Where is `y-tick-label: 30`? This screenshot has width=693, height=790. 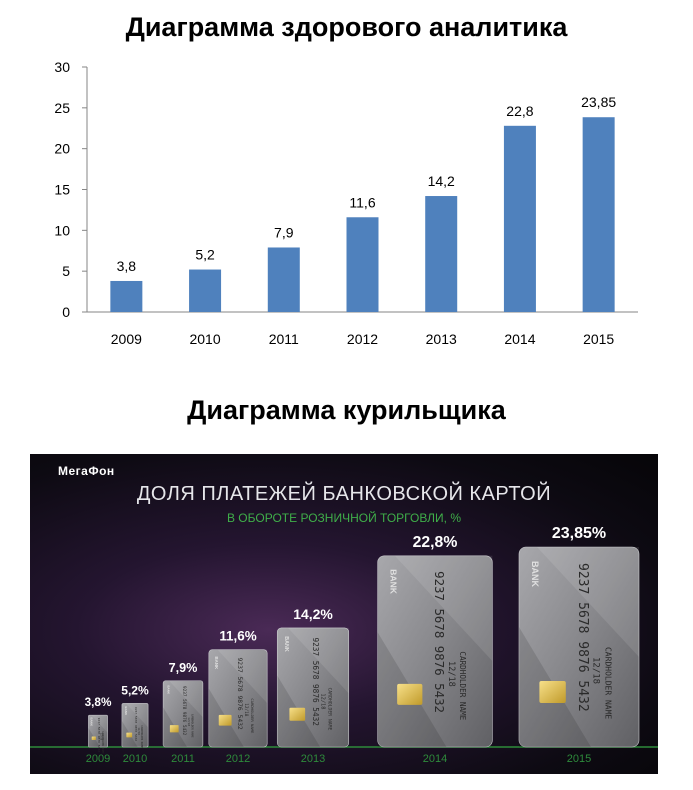 y-tick-label: 30 is located at coordinates (62, 67).